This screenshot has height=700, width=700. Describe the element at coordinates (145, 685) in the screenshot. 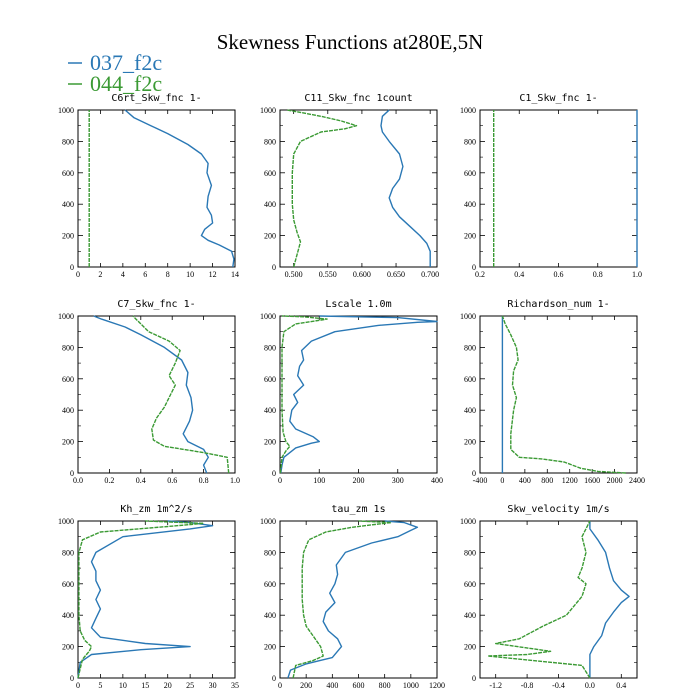

I see `x-tick-label: 15` at that location.